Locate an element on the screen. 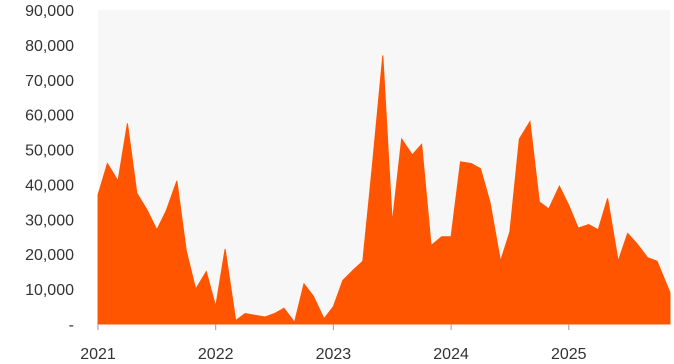 The height and width of the screenshot is (364, 674). y-tick-label: 60,000 is located at coordinates (49, 116).